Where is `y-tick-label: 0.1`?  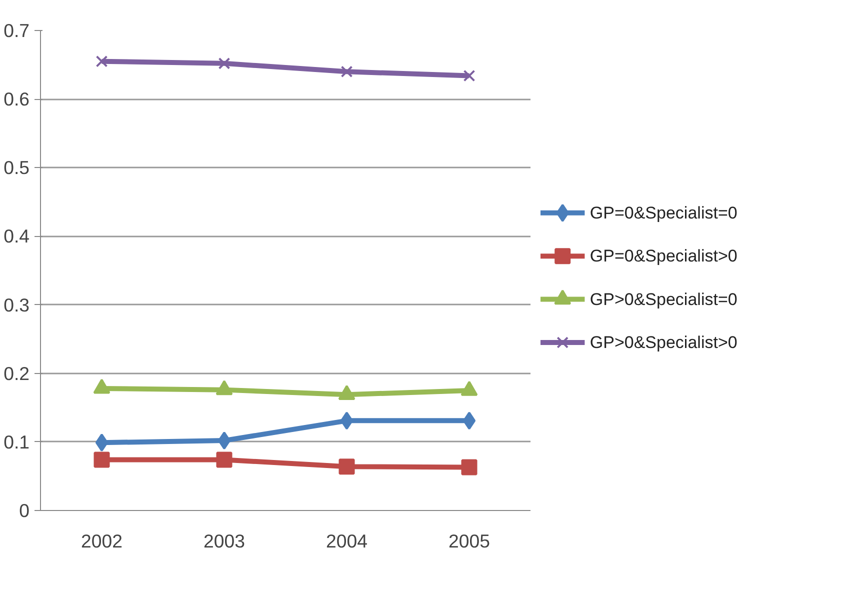 y-tick-label: 0.1 is located at coordinates (17, 441).